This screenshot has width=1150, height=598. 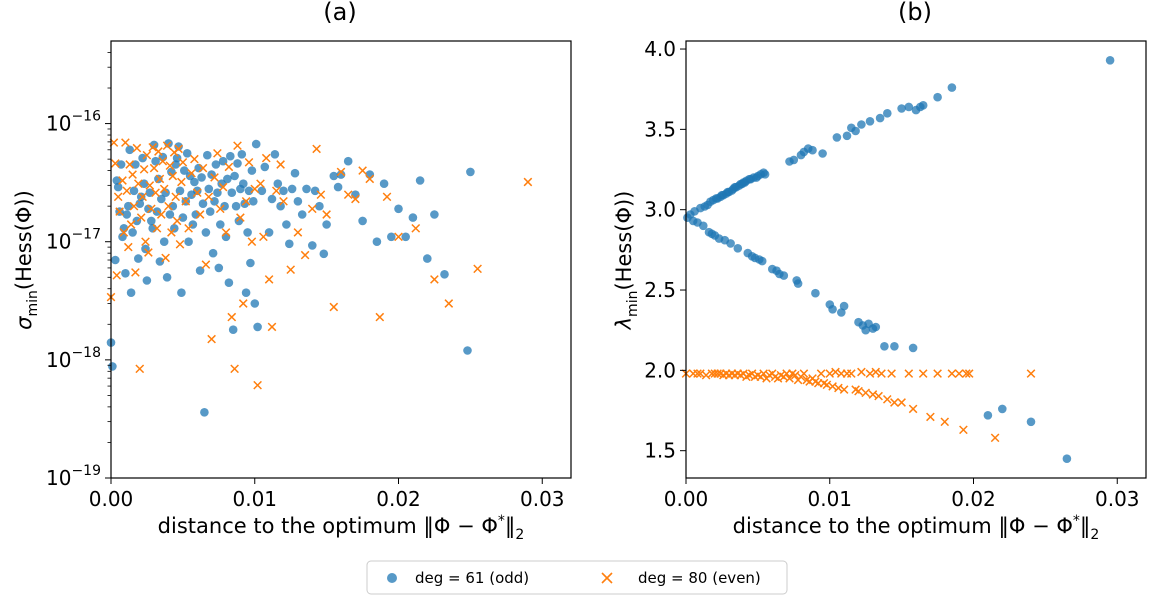 What do you see at coordinates (398, 499) in the screenshot?
I see `panel-a-x-tick-label: 0.02` at bounding box center [398, 499].